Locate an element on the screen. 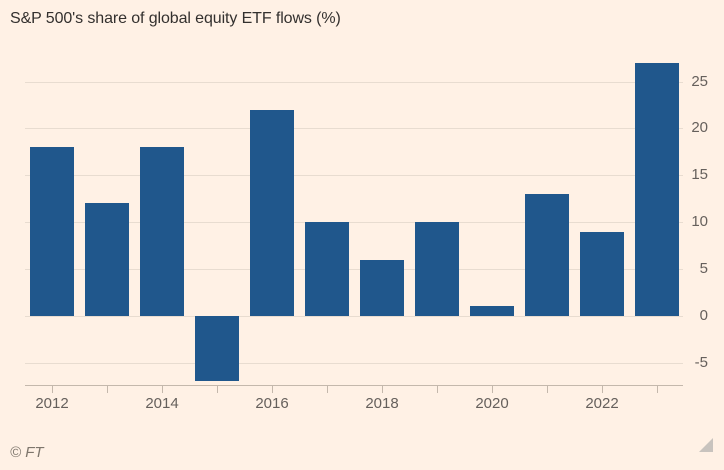 This screenshot has height=470, width=724. bar-2017 is located at coordinates (327, 269).